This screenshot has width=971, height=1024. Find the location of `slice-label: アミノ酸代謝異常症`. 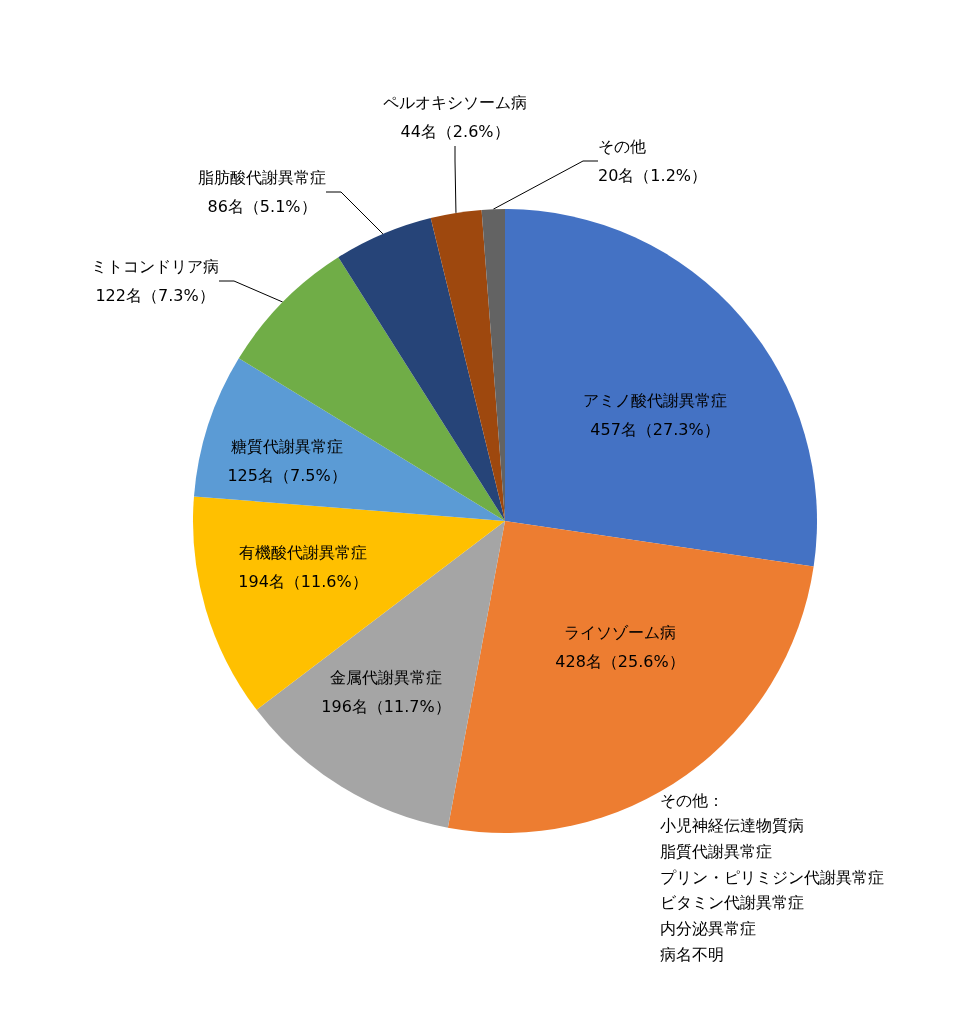

slice-label: アミノ酸代謝異常症 is located at coordinates (655, 400).